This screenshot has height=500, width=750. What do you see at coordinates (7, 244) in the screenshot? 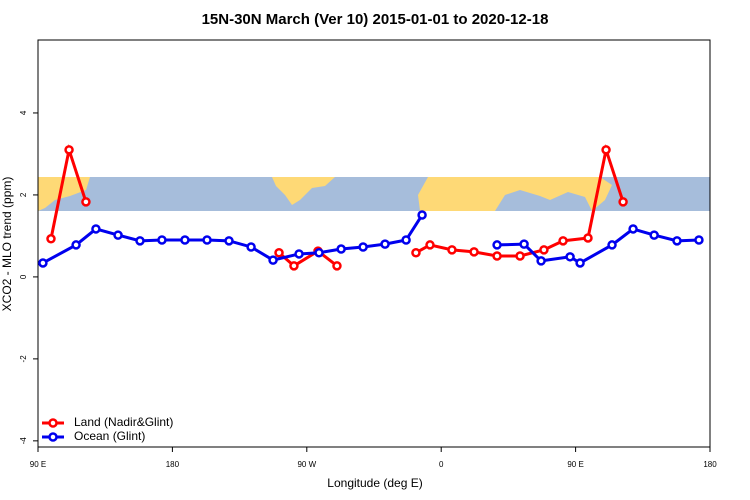
I see `y-axis-label: XCO2 - MLO trend (ppm)` at bounding box center [7, 244].